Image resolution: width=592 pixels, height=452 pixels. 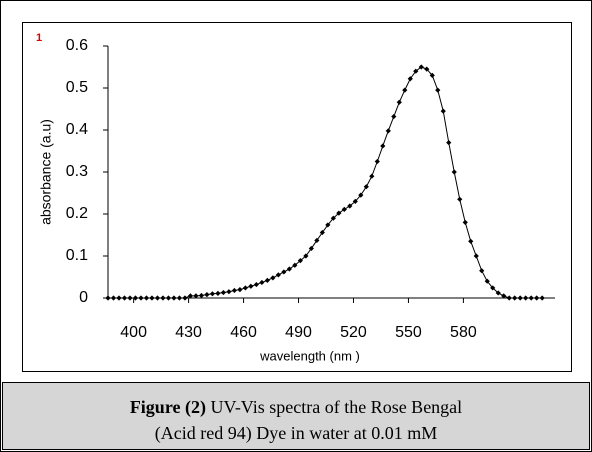 I want to click on caption-box, so click(x=296, y=416).